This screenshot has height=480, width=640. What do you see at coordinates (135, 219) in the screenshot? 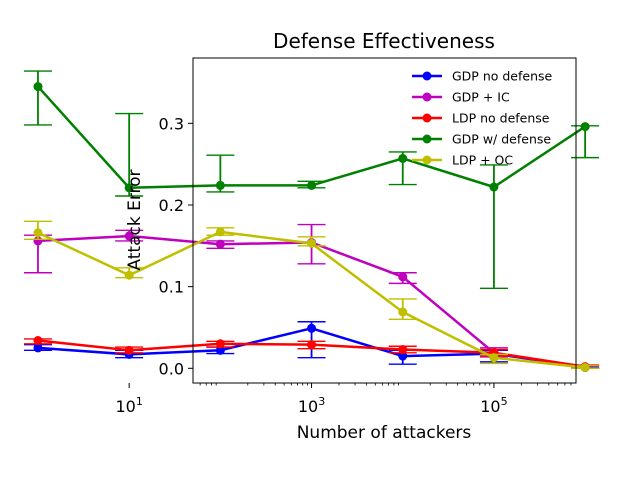
I see `y-axis-label: Attack Error` at bounding box center [135, 219].